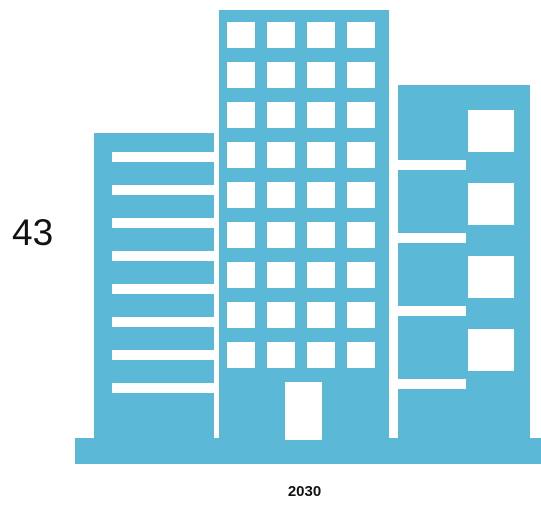 This screenshot has height=505, width=541. Describe the element at coordinates (303, 411) in the screenshot. I see `center-building-door` at that location.